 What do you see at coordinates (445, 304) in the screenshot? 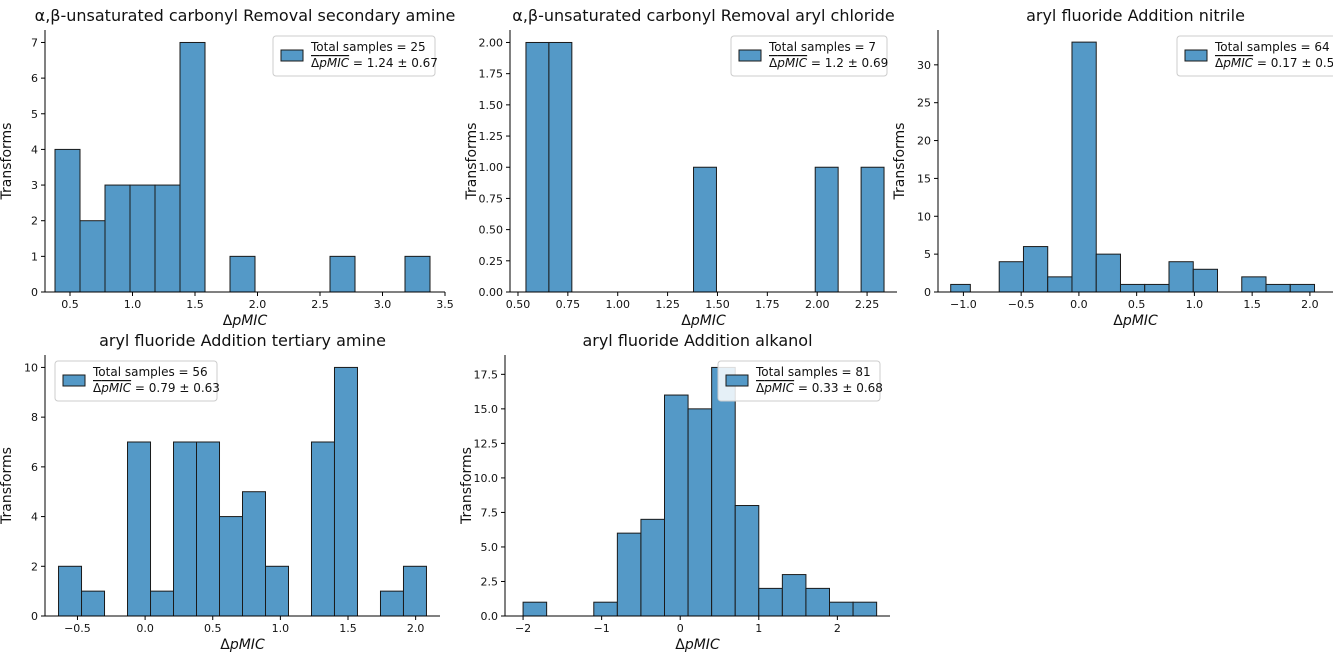
I see `x-tick-label: 3.5` at bounding box center [445, 304].